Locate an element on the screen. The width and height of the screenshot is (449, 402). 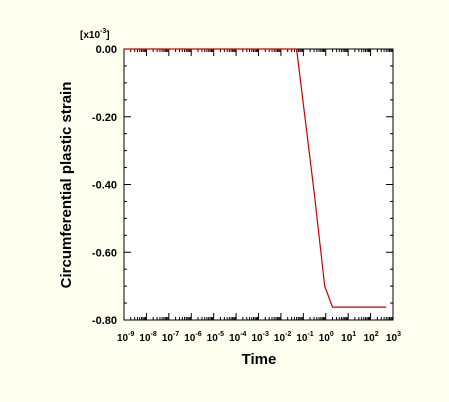
x-tick-label: 10⁻⁸ is located at coordinates (147, 337).